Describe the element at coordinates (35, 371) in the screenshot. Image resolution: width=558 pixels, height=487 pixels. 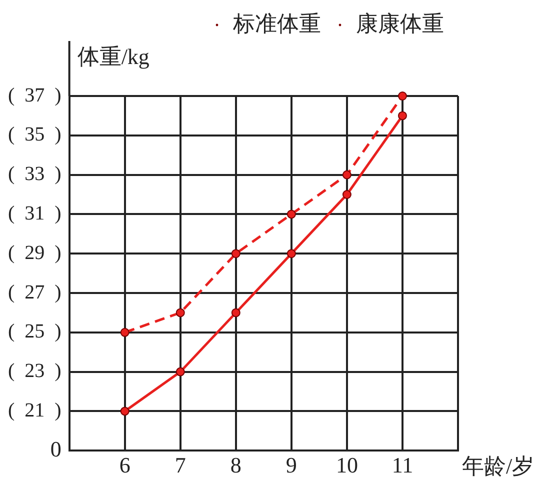
I see `y-tick-label: ( 23 )` at that location.